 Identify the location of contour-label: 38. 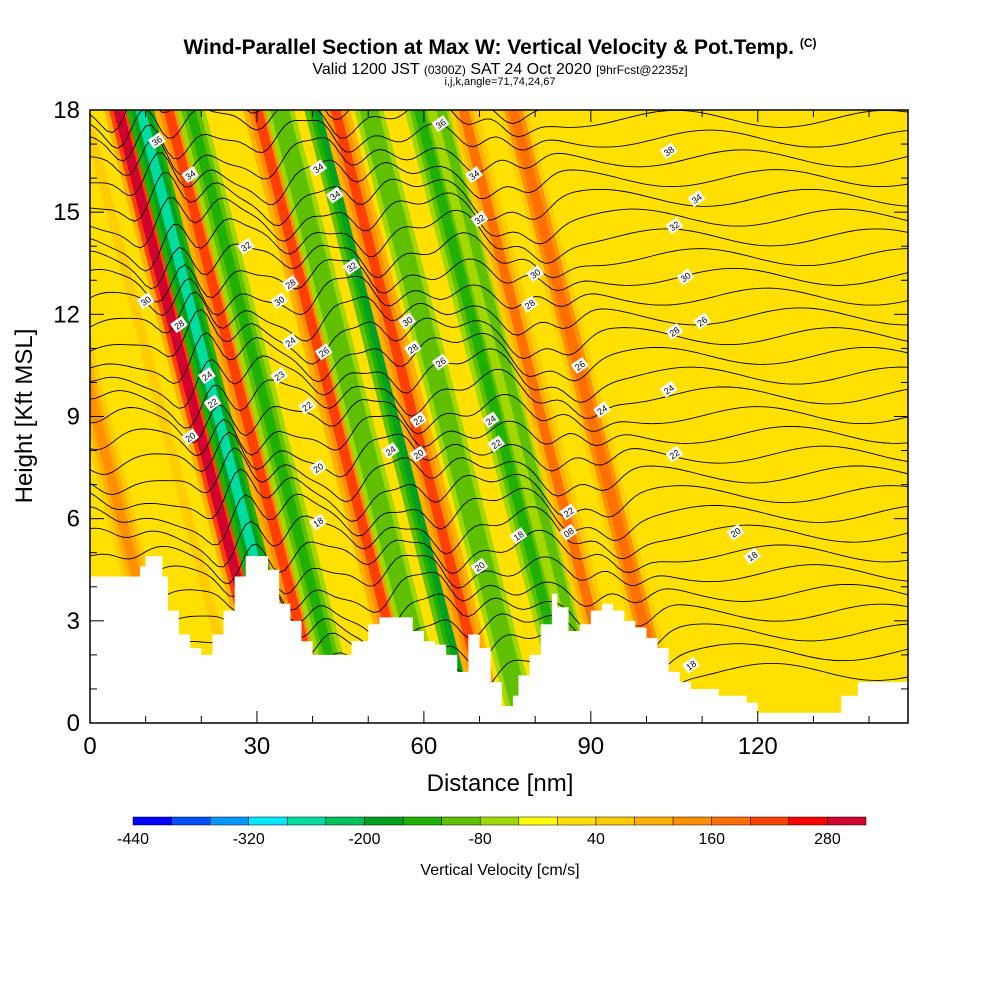
(668, 151).